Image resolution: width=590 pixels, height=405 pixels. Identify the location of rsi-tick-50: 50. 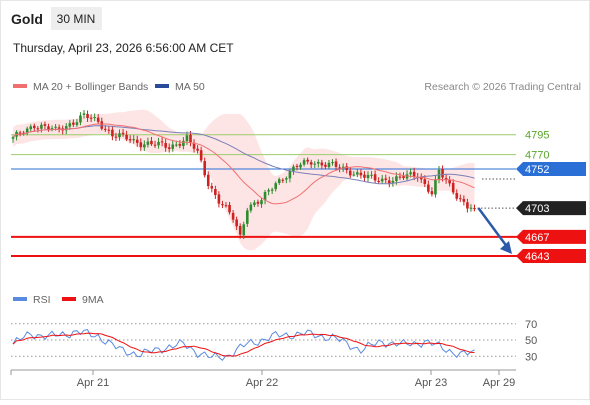
(531, 341).